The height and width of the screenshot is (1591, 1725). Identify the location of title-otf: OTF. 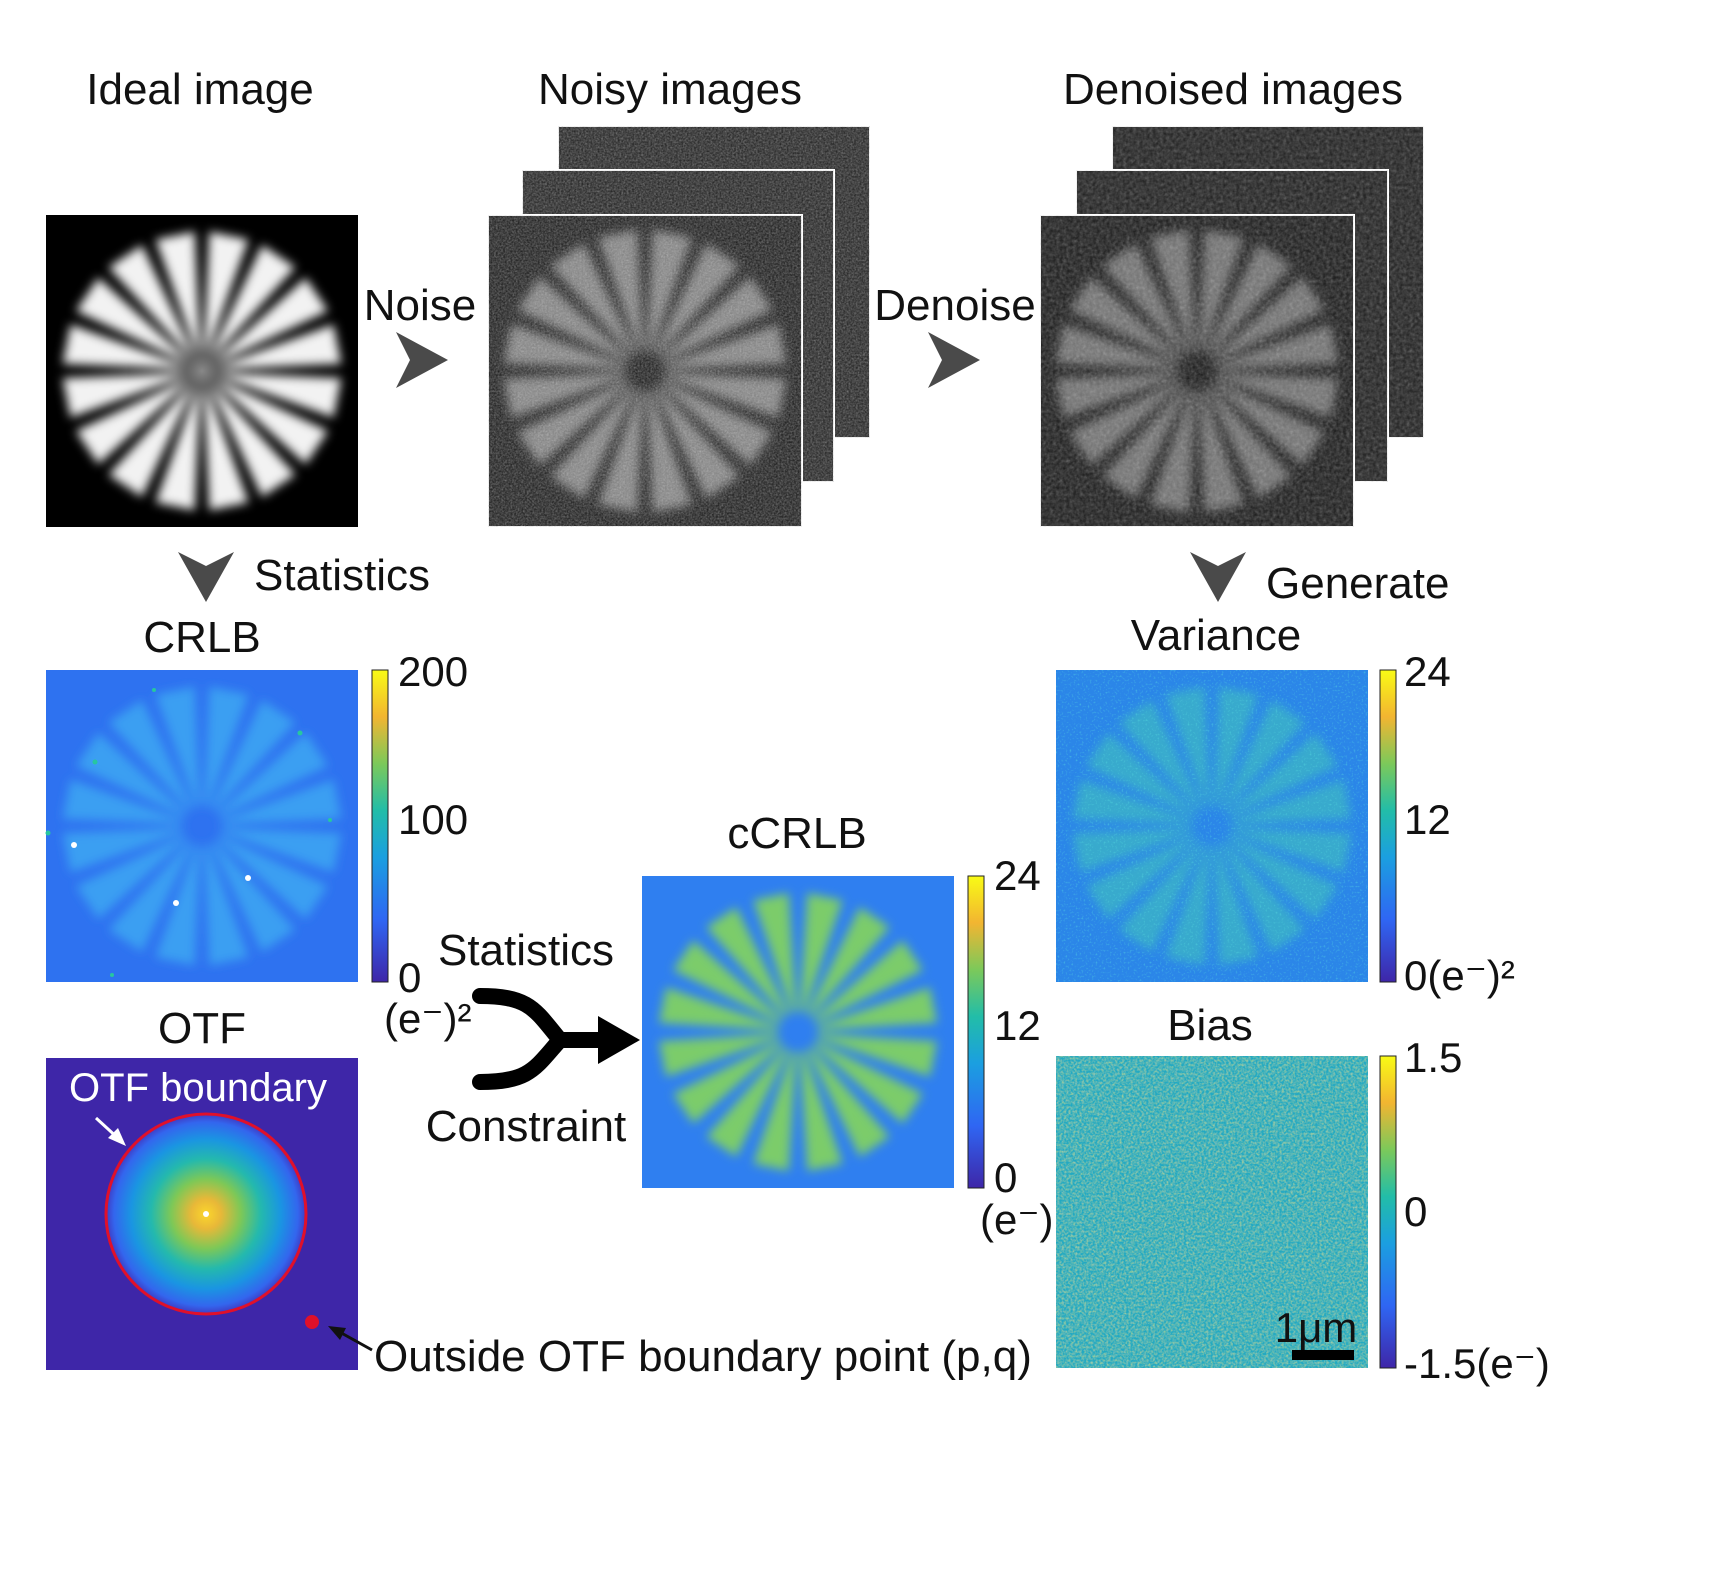
(202, 1028).